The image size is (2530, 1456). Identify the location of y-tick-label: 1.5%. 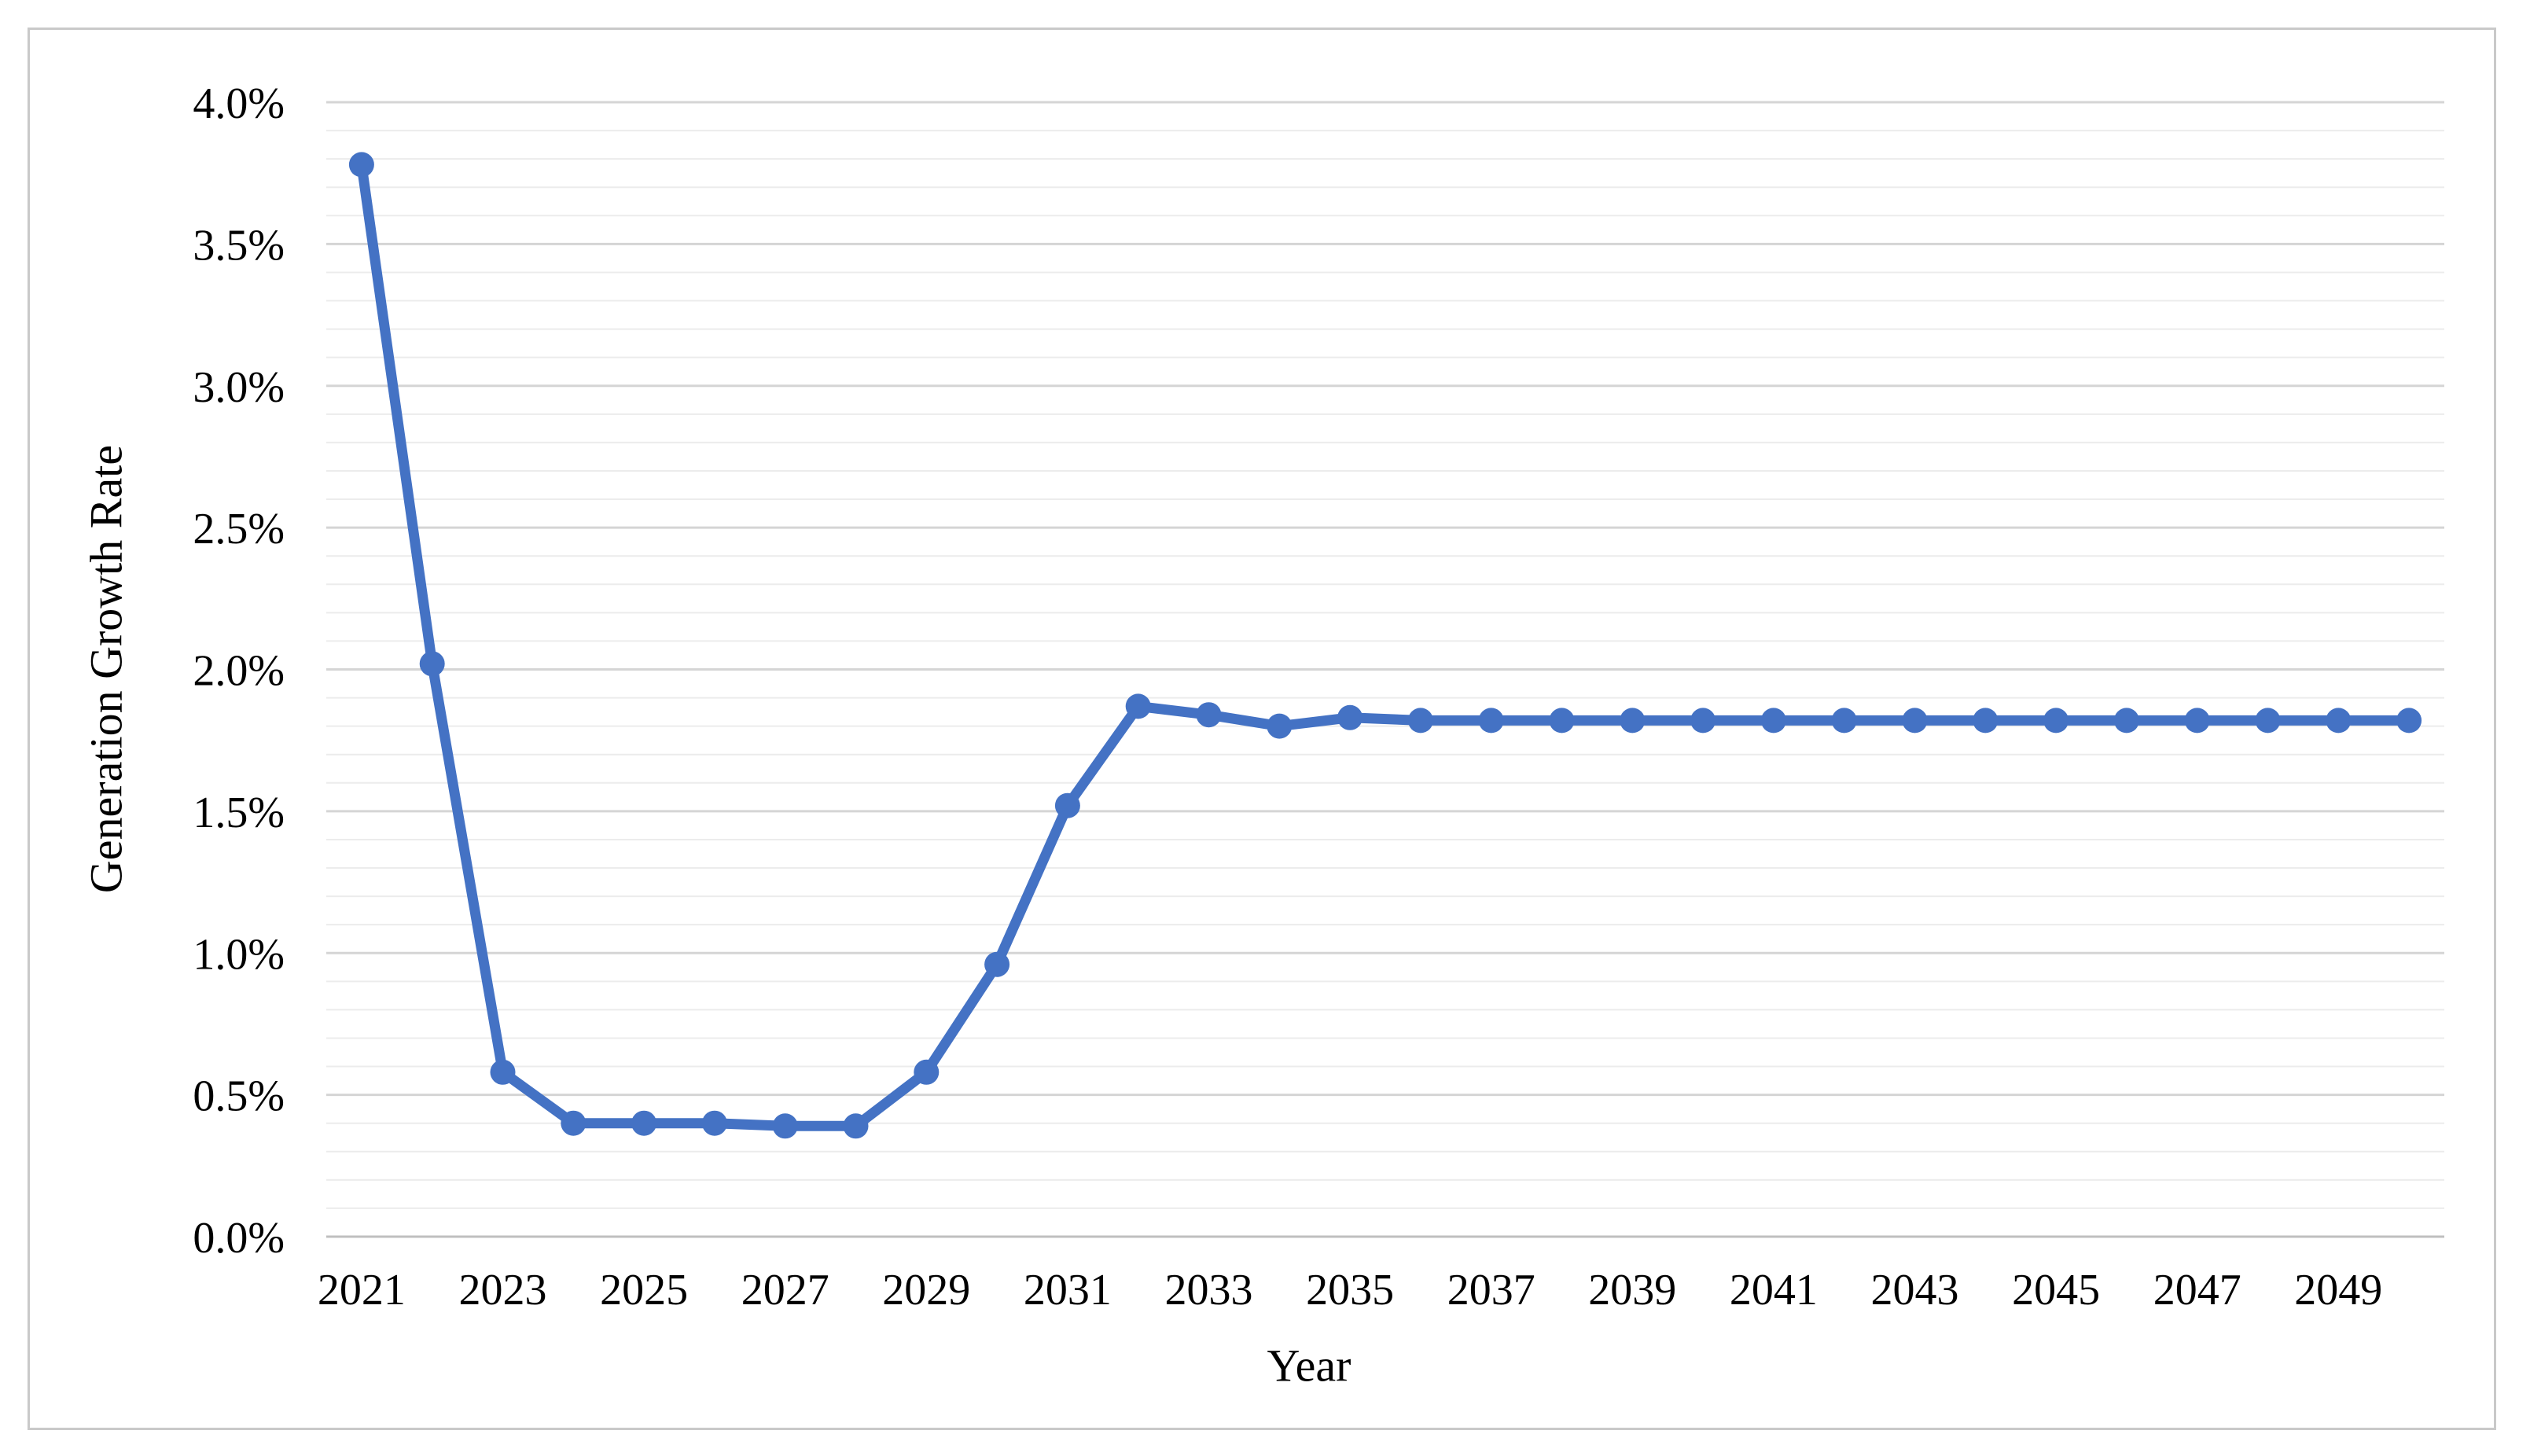
(239, 813).